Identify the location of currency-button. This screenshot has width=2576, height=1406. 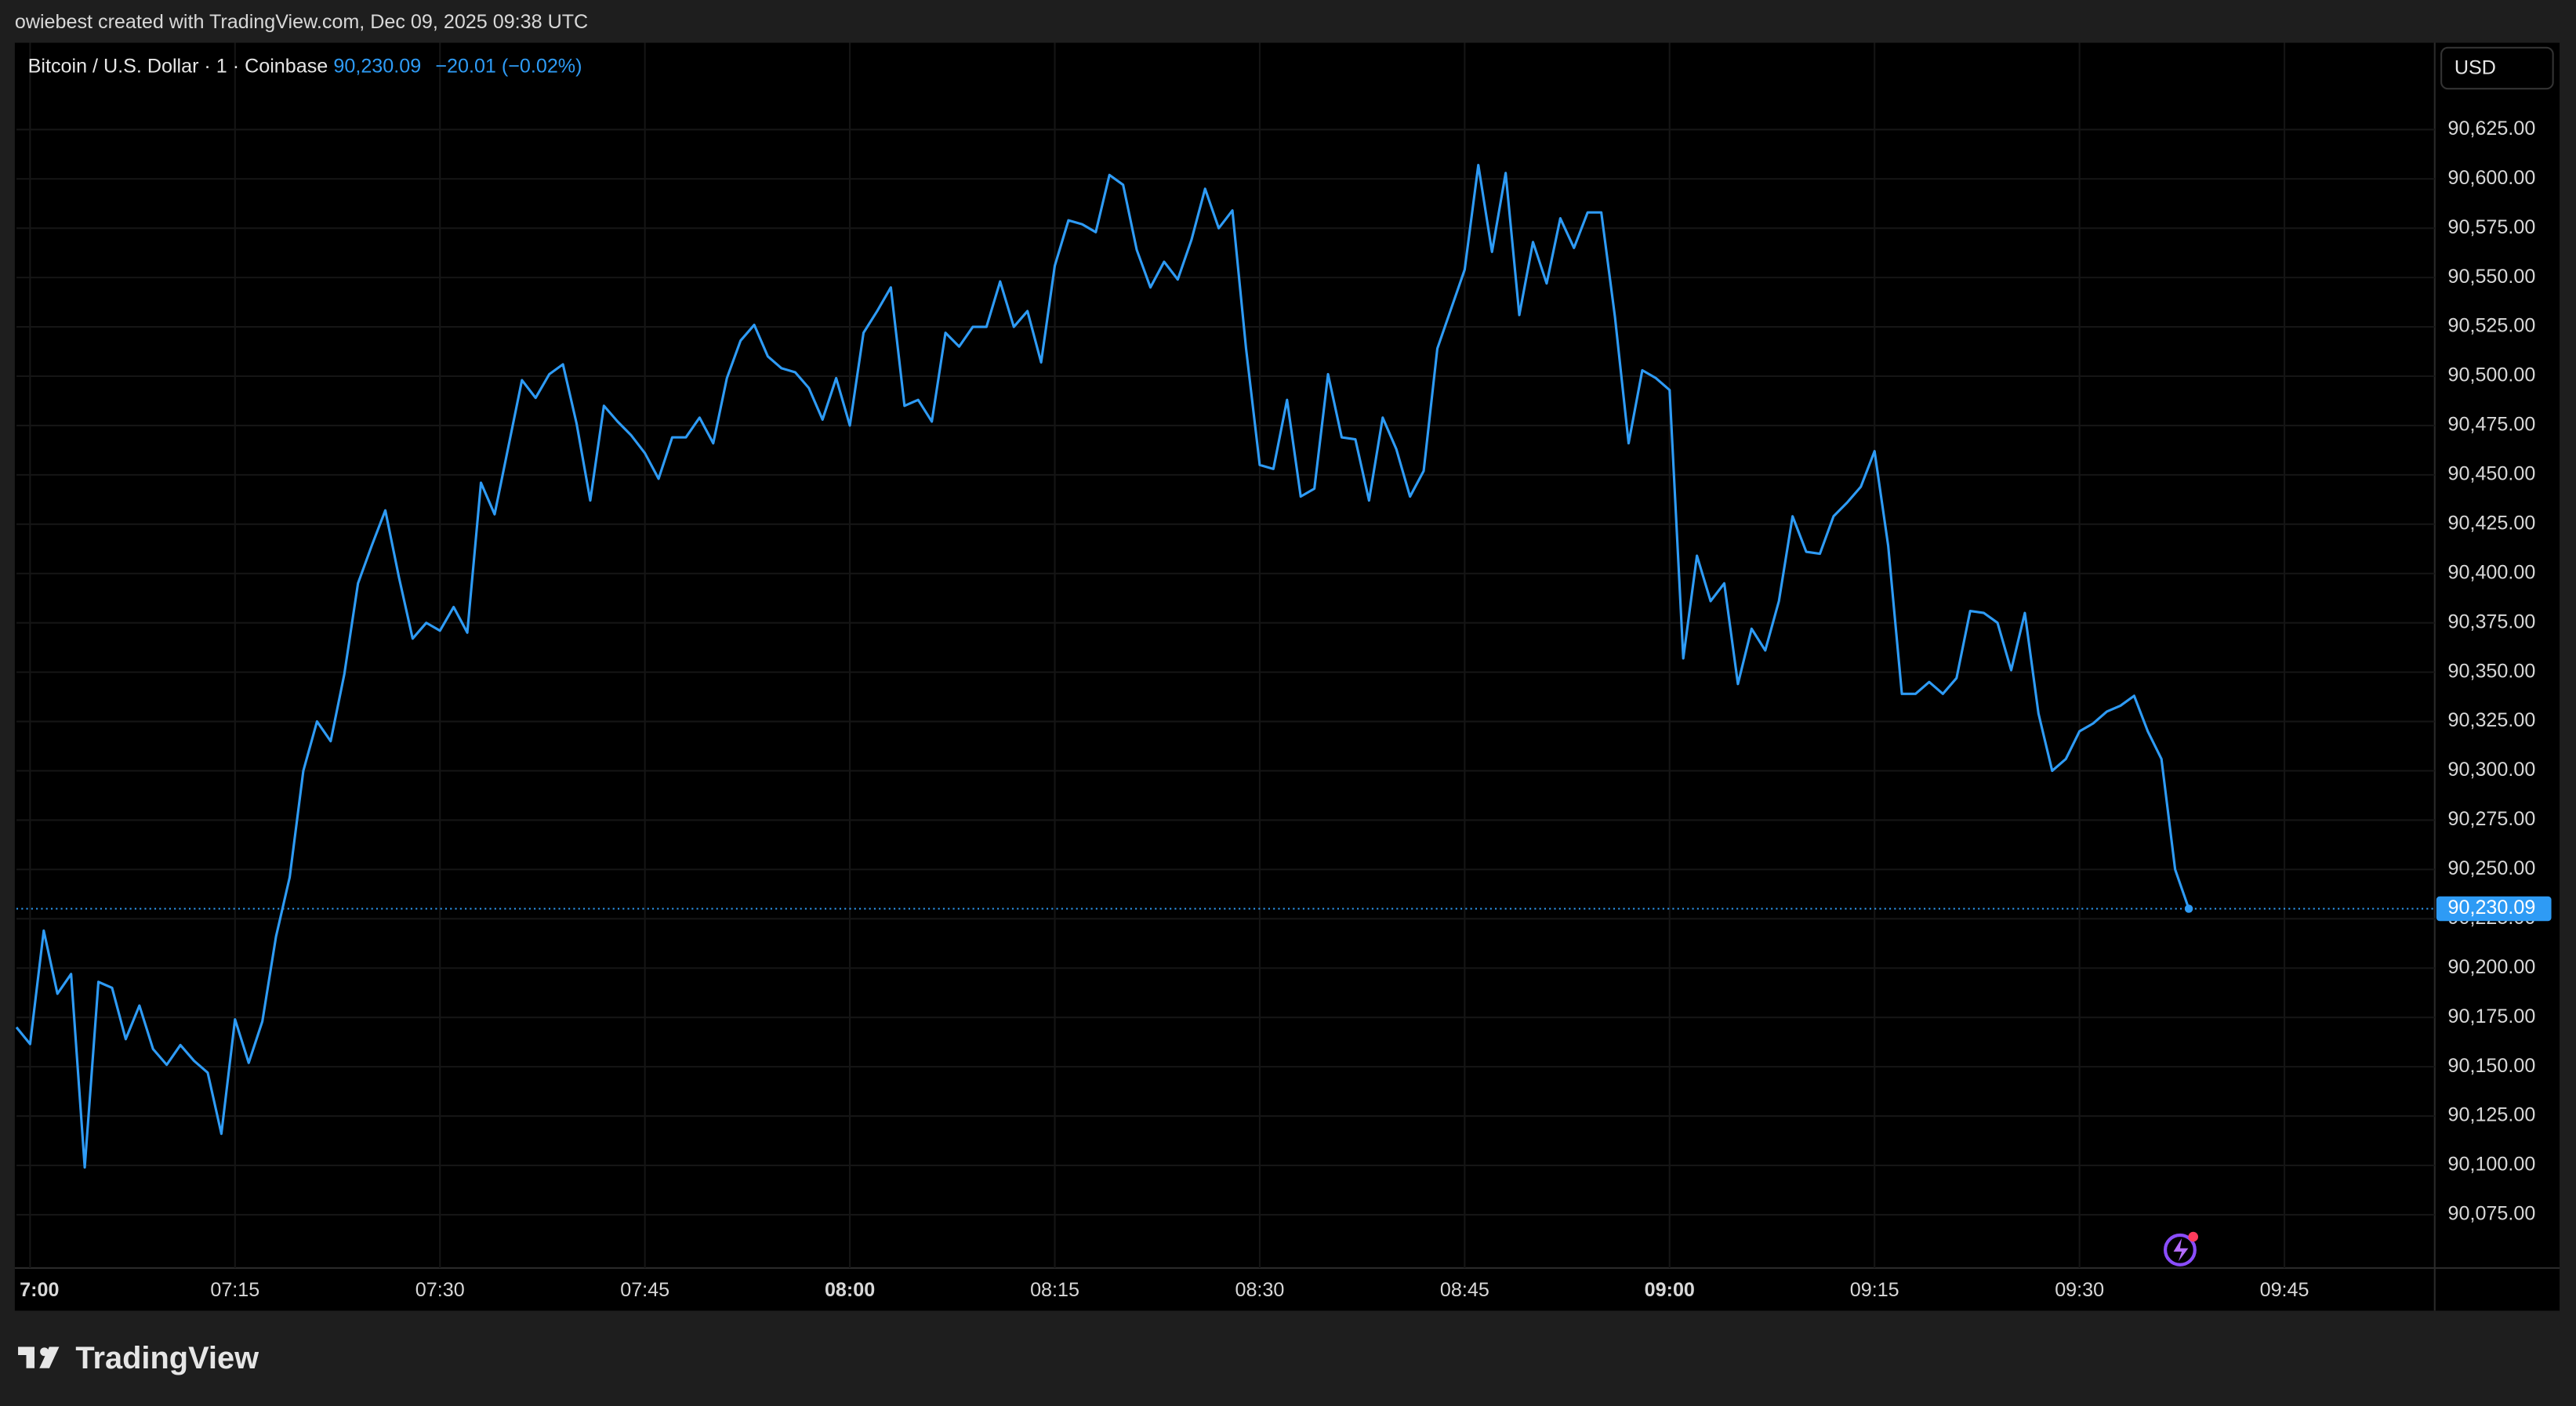
(2497, 68).